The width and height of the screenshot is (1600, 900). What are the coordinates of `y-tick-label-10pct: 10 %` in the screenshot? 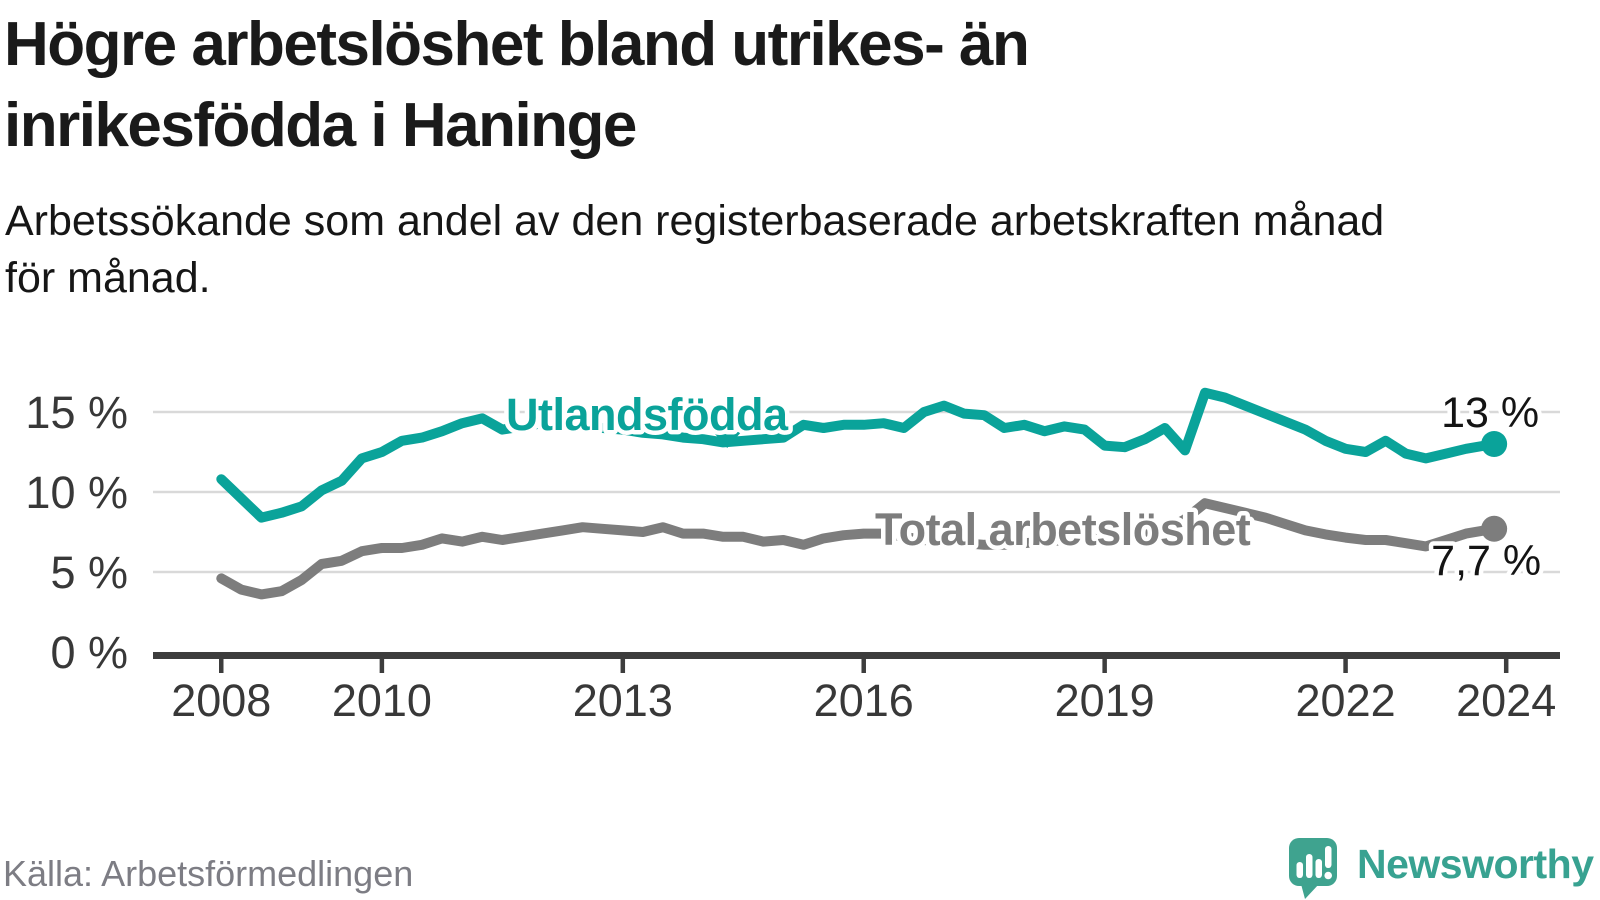 It's located at (76, 492).